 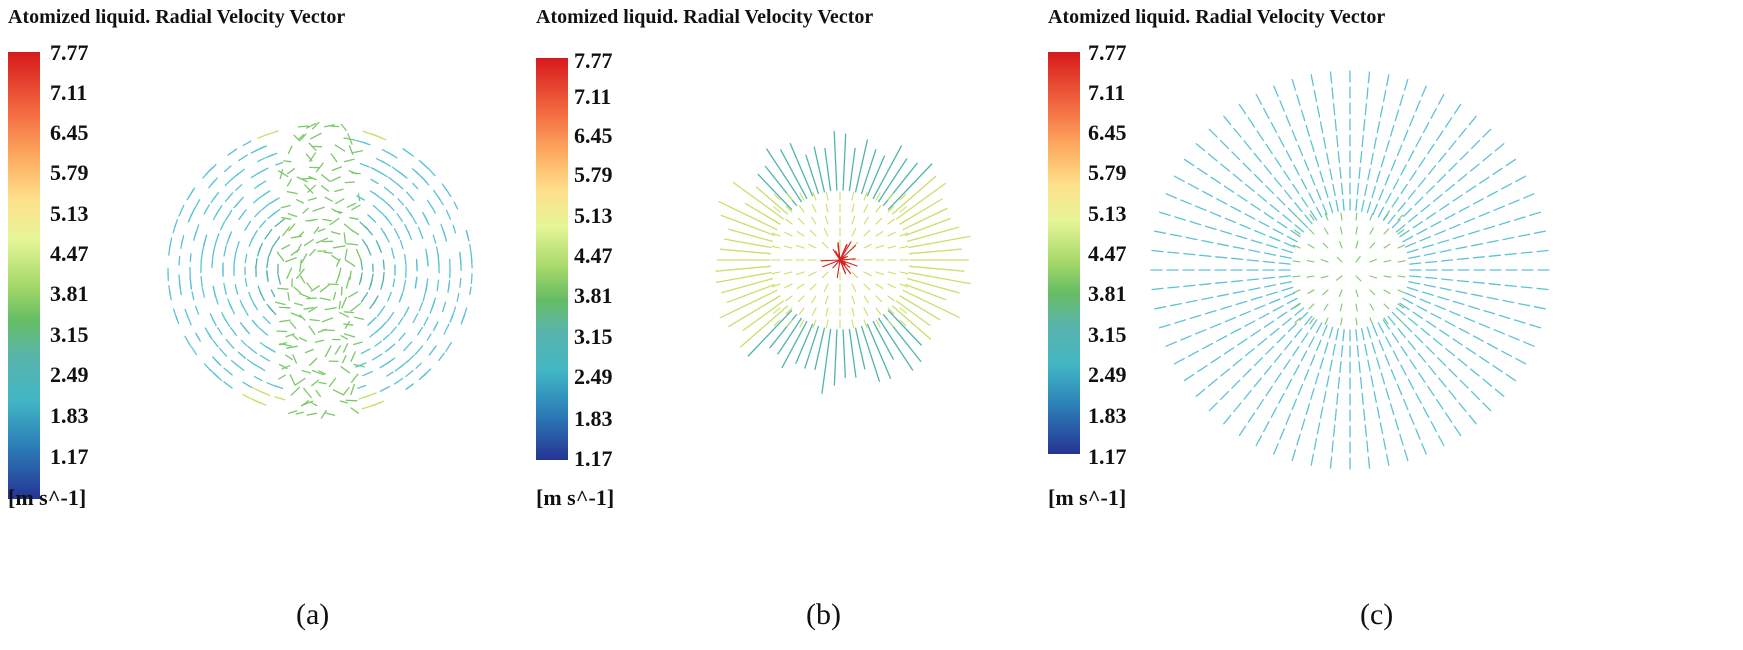 What do you see at coordinates (593, 418) in the screenshot?
I see `tick-label: 1.83` at bounding box center [593, 418].